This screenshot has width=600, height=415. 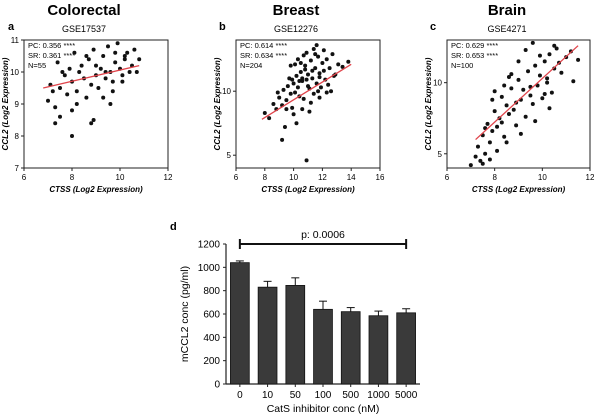 What do you see at coordinates (323, 235) in the screenshot?
I see `significance-annotation: p: 0.0006` at bounding box center [323, 235].